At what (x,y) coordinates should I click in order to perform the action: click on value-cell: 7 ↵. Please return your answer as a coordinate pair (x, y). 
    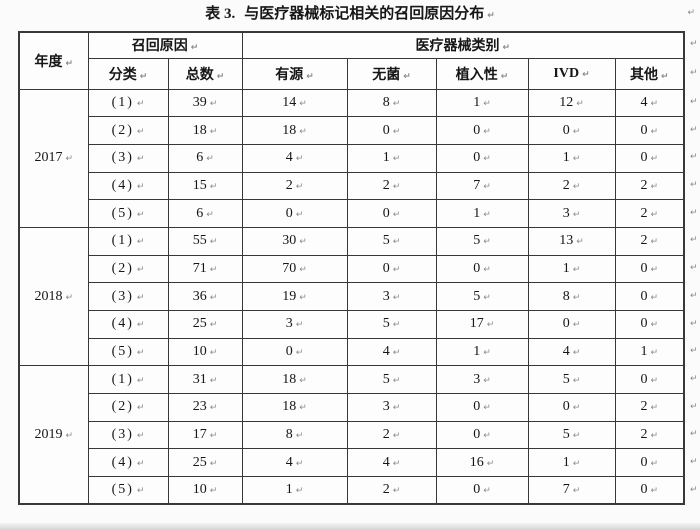
    Looking at the image, I should click on (571, 490).